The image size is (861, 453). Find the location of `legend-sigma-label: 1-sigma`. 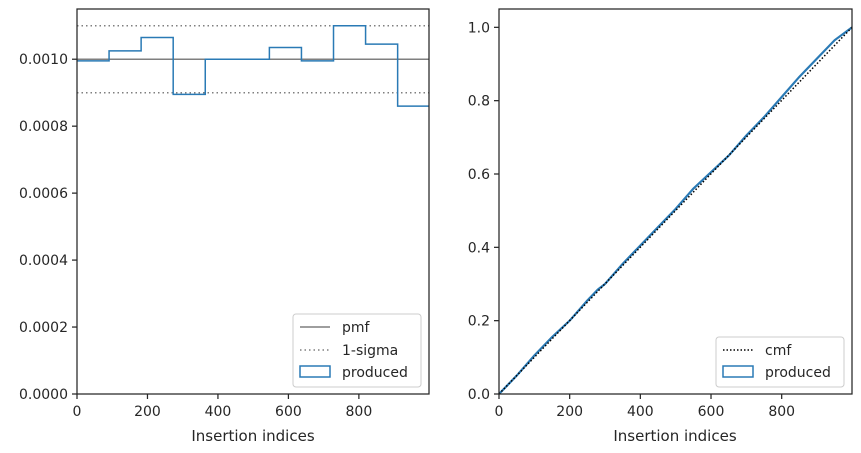

legend-sigma-label: 1-sigma is located at coordinates (370, 351).